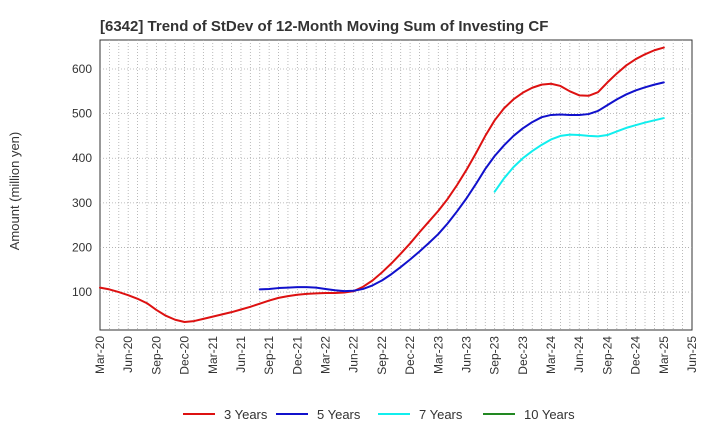  Describe the element at coordinates (246, 414) in the screenshot. I see `legend-label: 3 Years` at that location.